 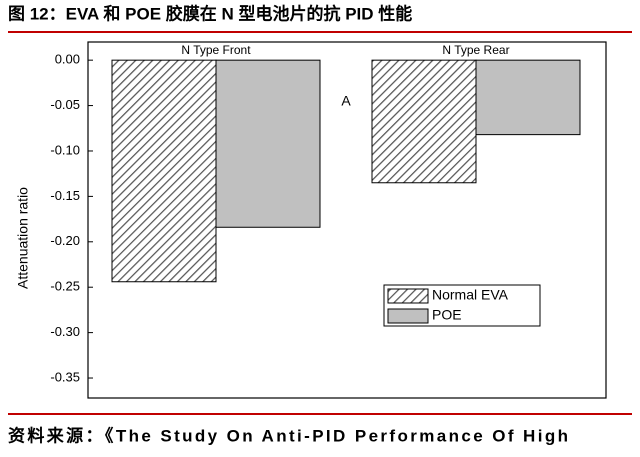 What do you see at coordinates (210, 13) in the screenshot?
I see `figure-title: 图 12：EVA 和 POE 胶膜在 N 型电池片的抗 PID 性能` at bounding box center [210, 13].